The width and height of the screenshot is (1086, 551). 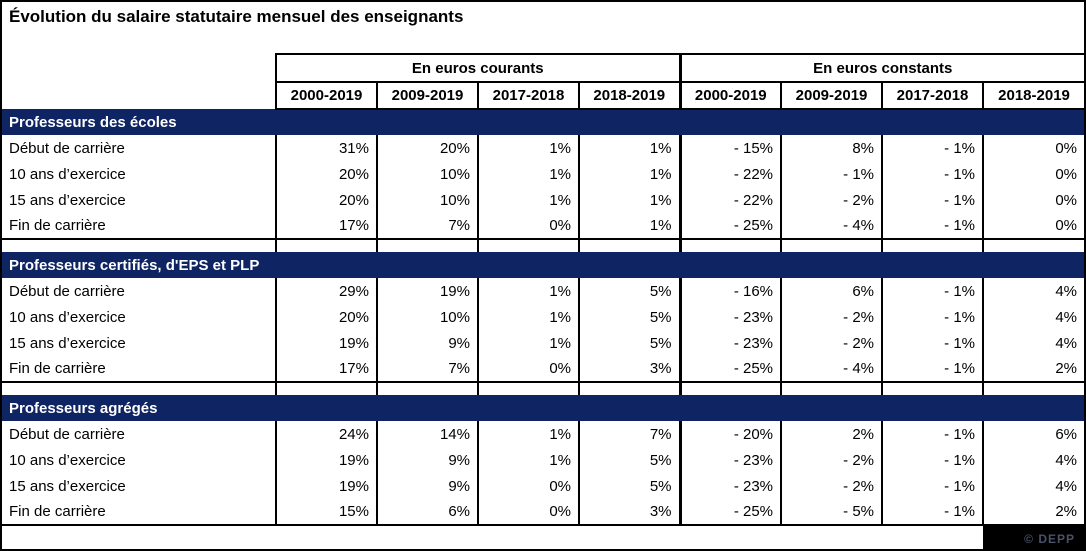 I want to click on footer-blank-cell, so click(x=492, y=537).